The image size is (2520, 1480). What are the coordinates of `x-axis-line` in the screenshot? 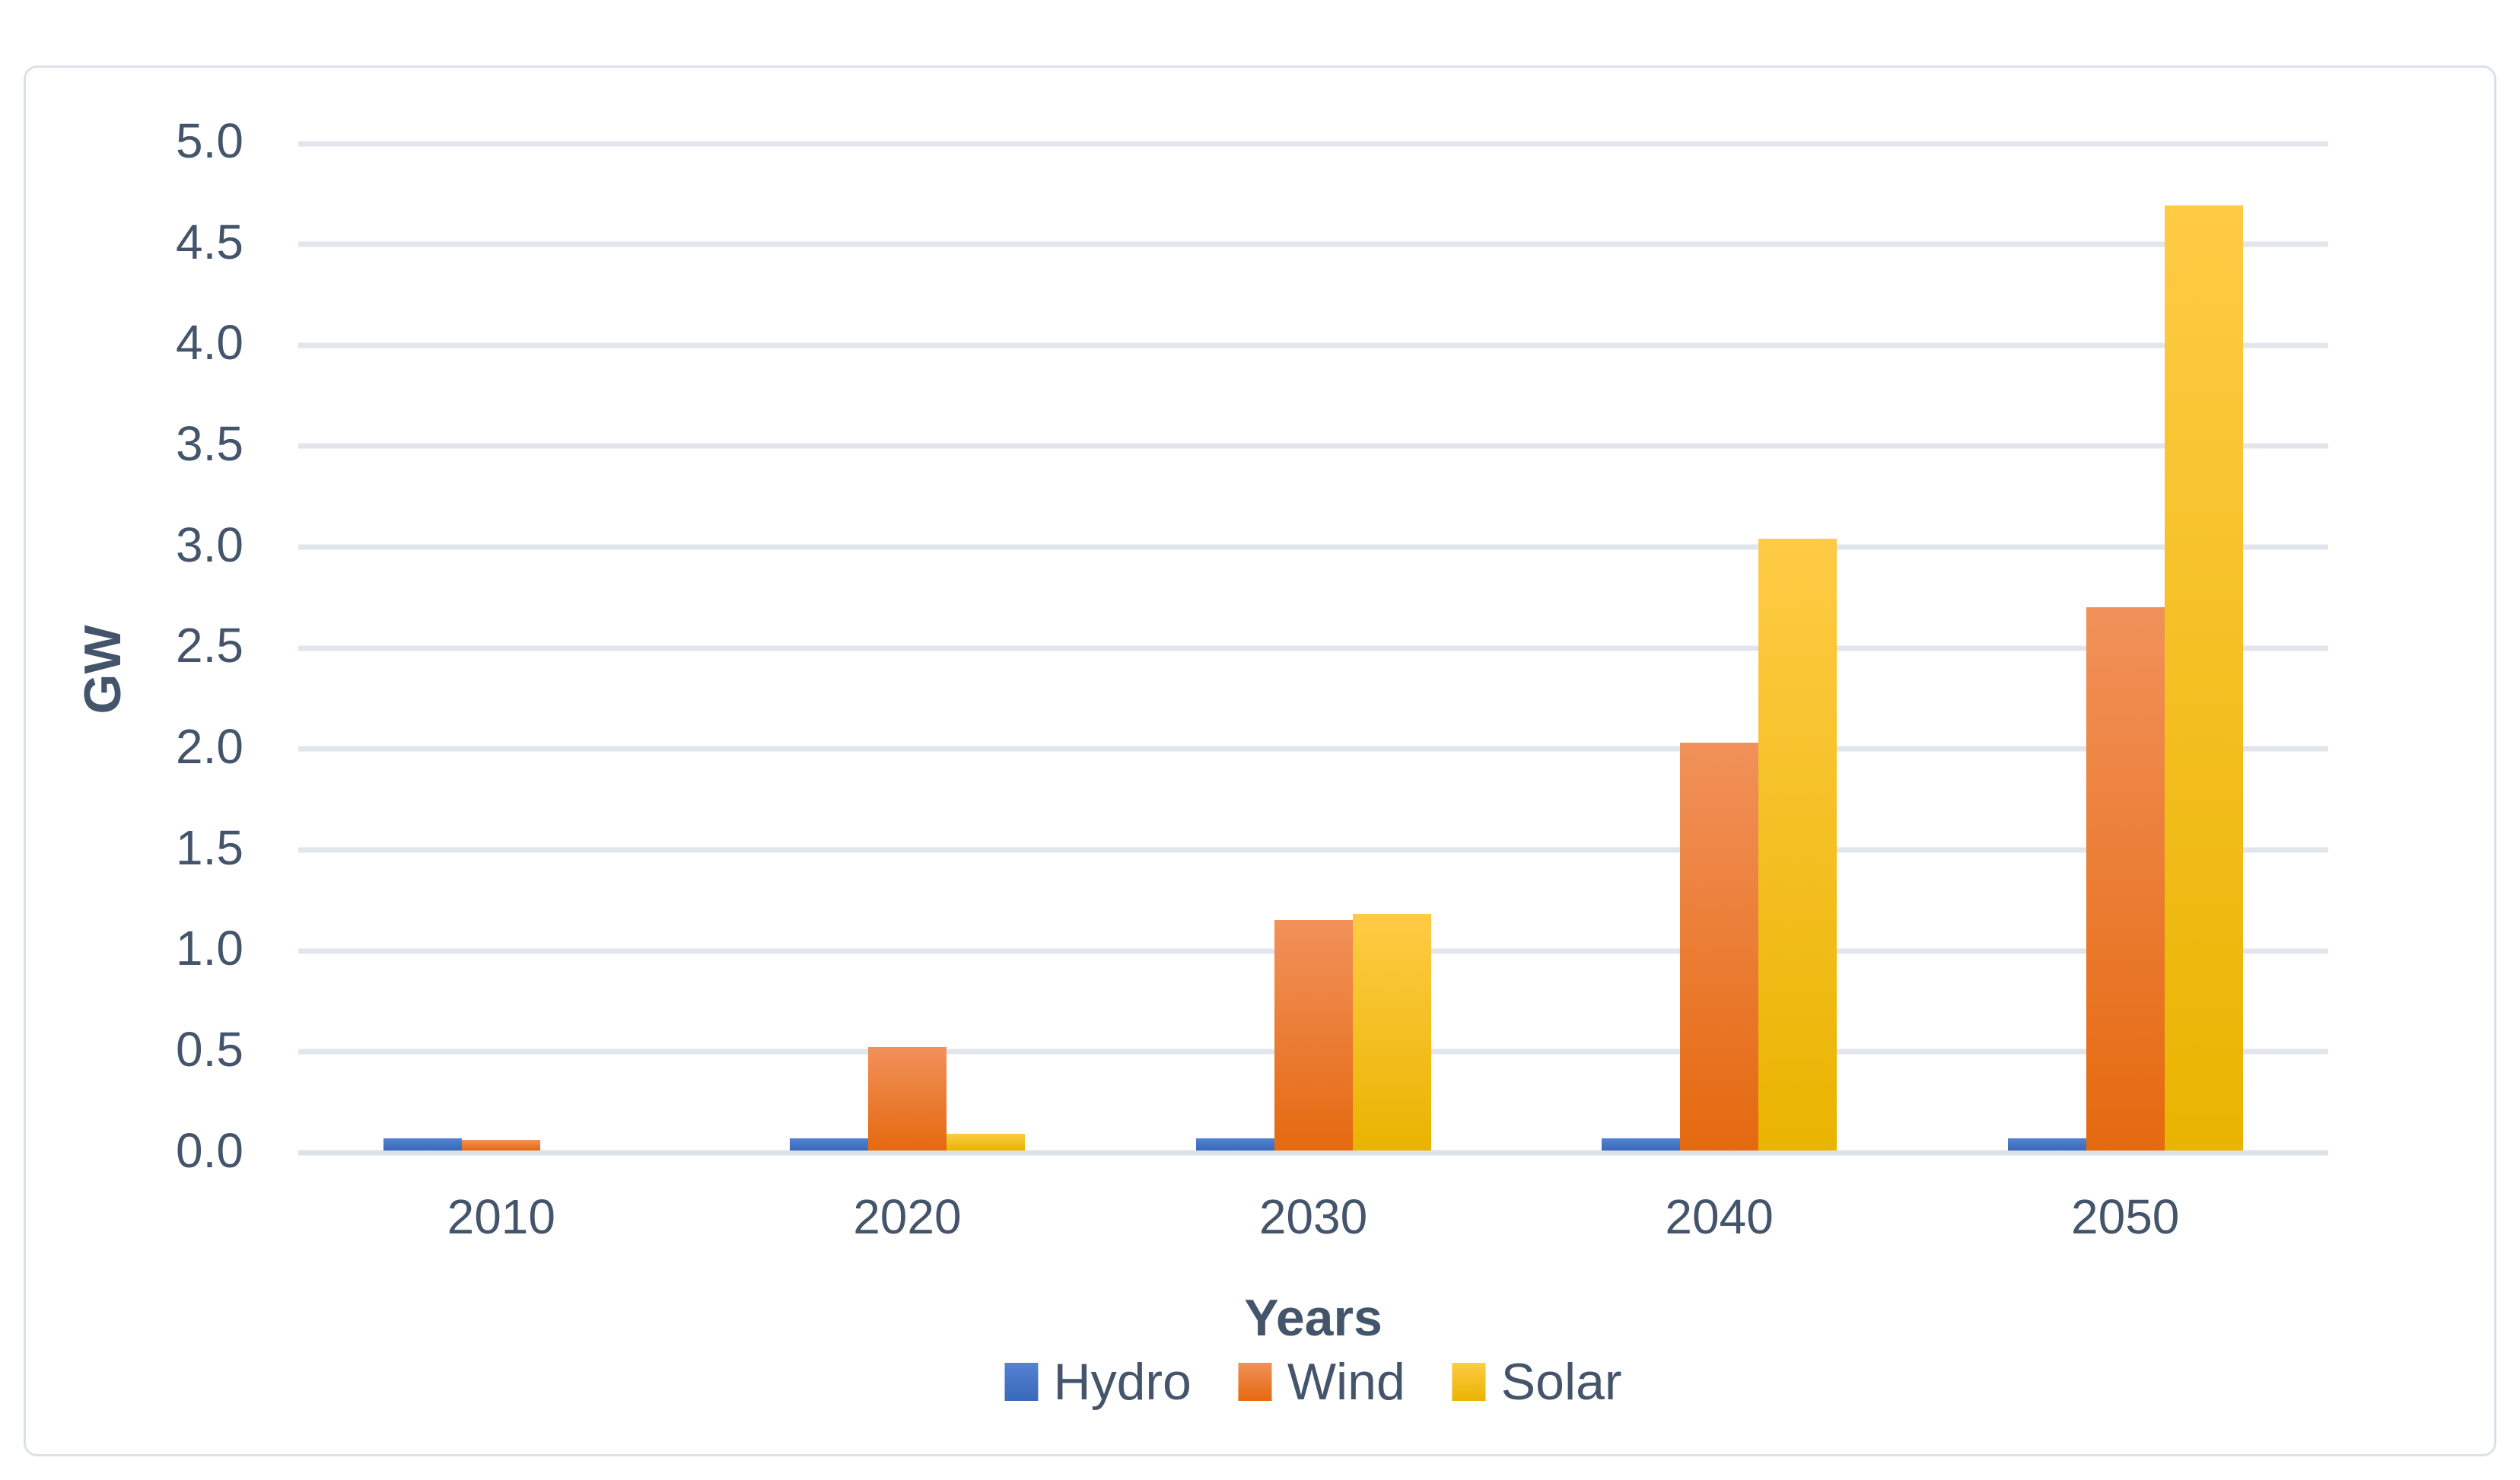 It's located at (1313, 1153).